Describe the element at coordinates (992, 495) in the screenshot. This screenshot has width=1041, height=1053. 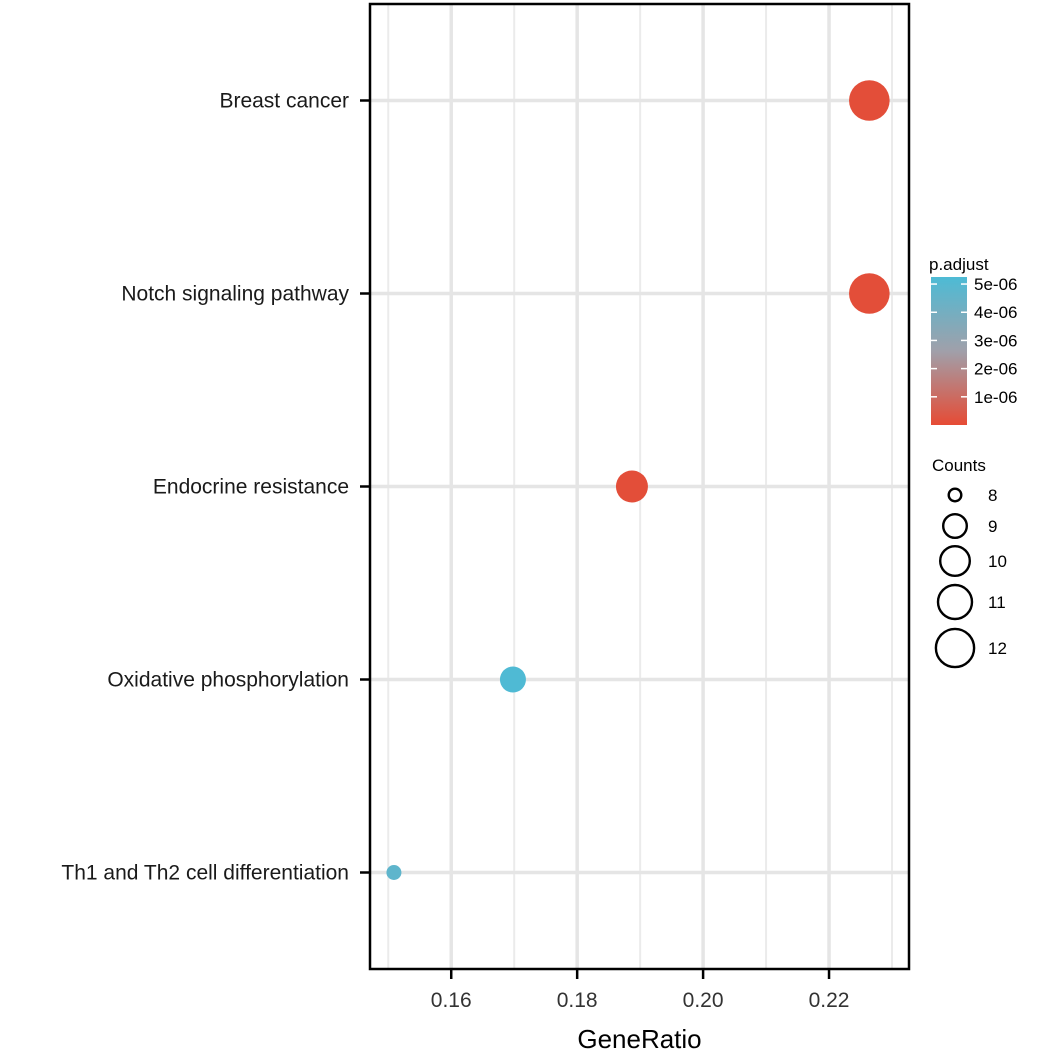
I see `size-legend-label: 8` at that location.